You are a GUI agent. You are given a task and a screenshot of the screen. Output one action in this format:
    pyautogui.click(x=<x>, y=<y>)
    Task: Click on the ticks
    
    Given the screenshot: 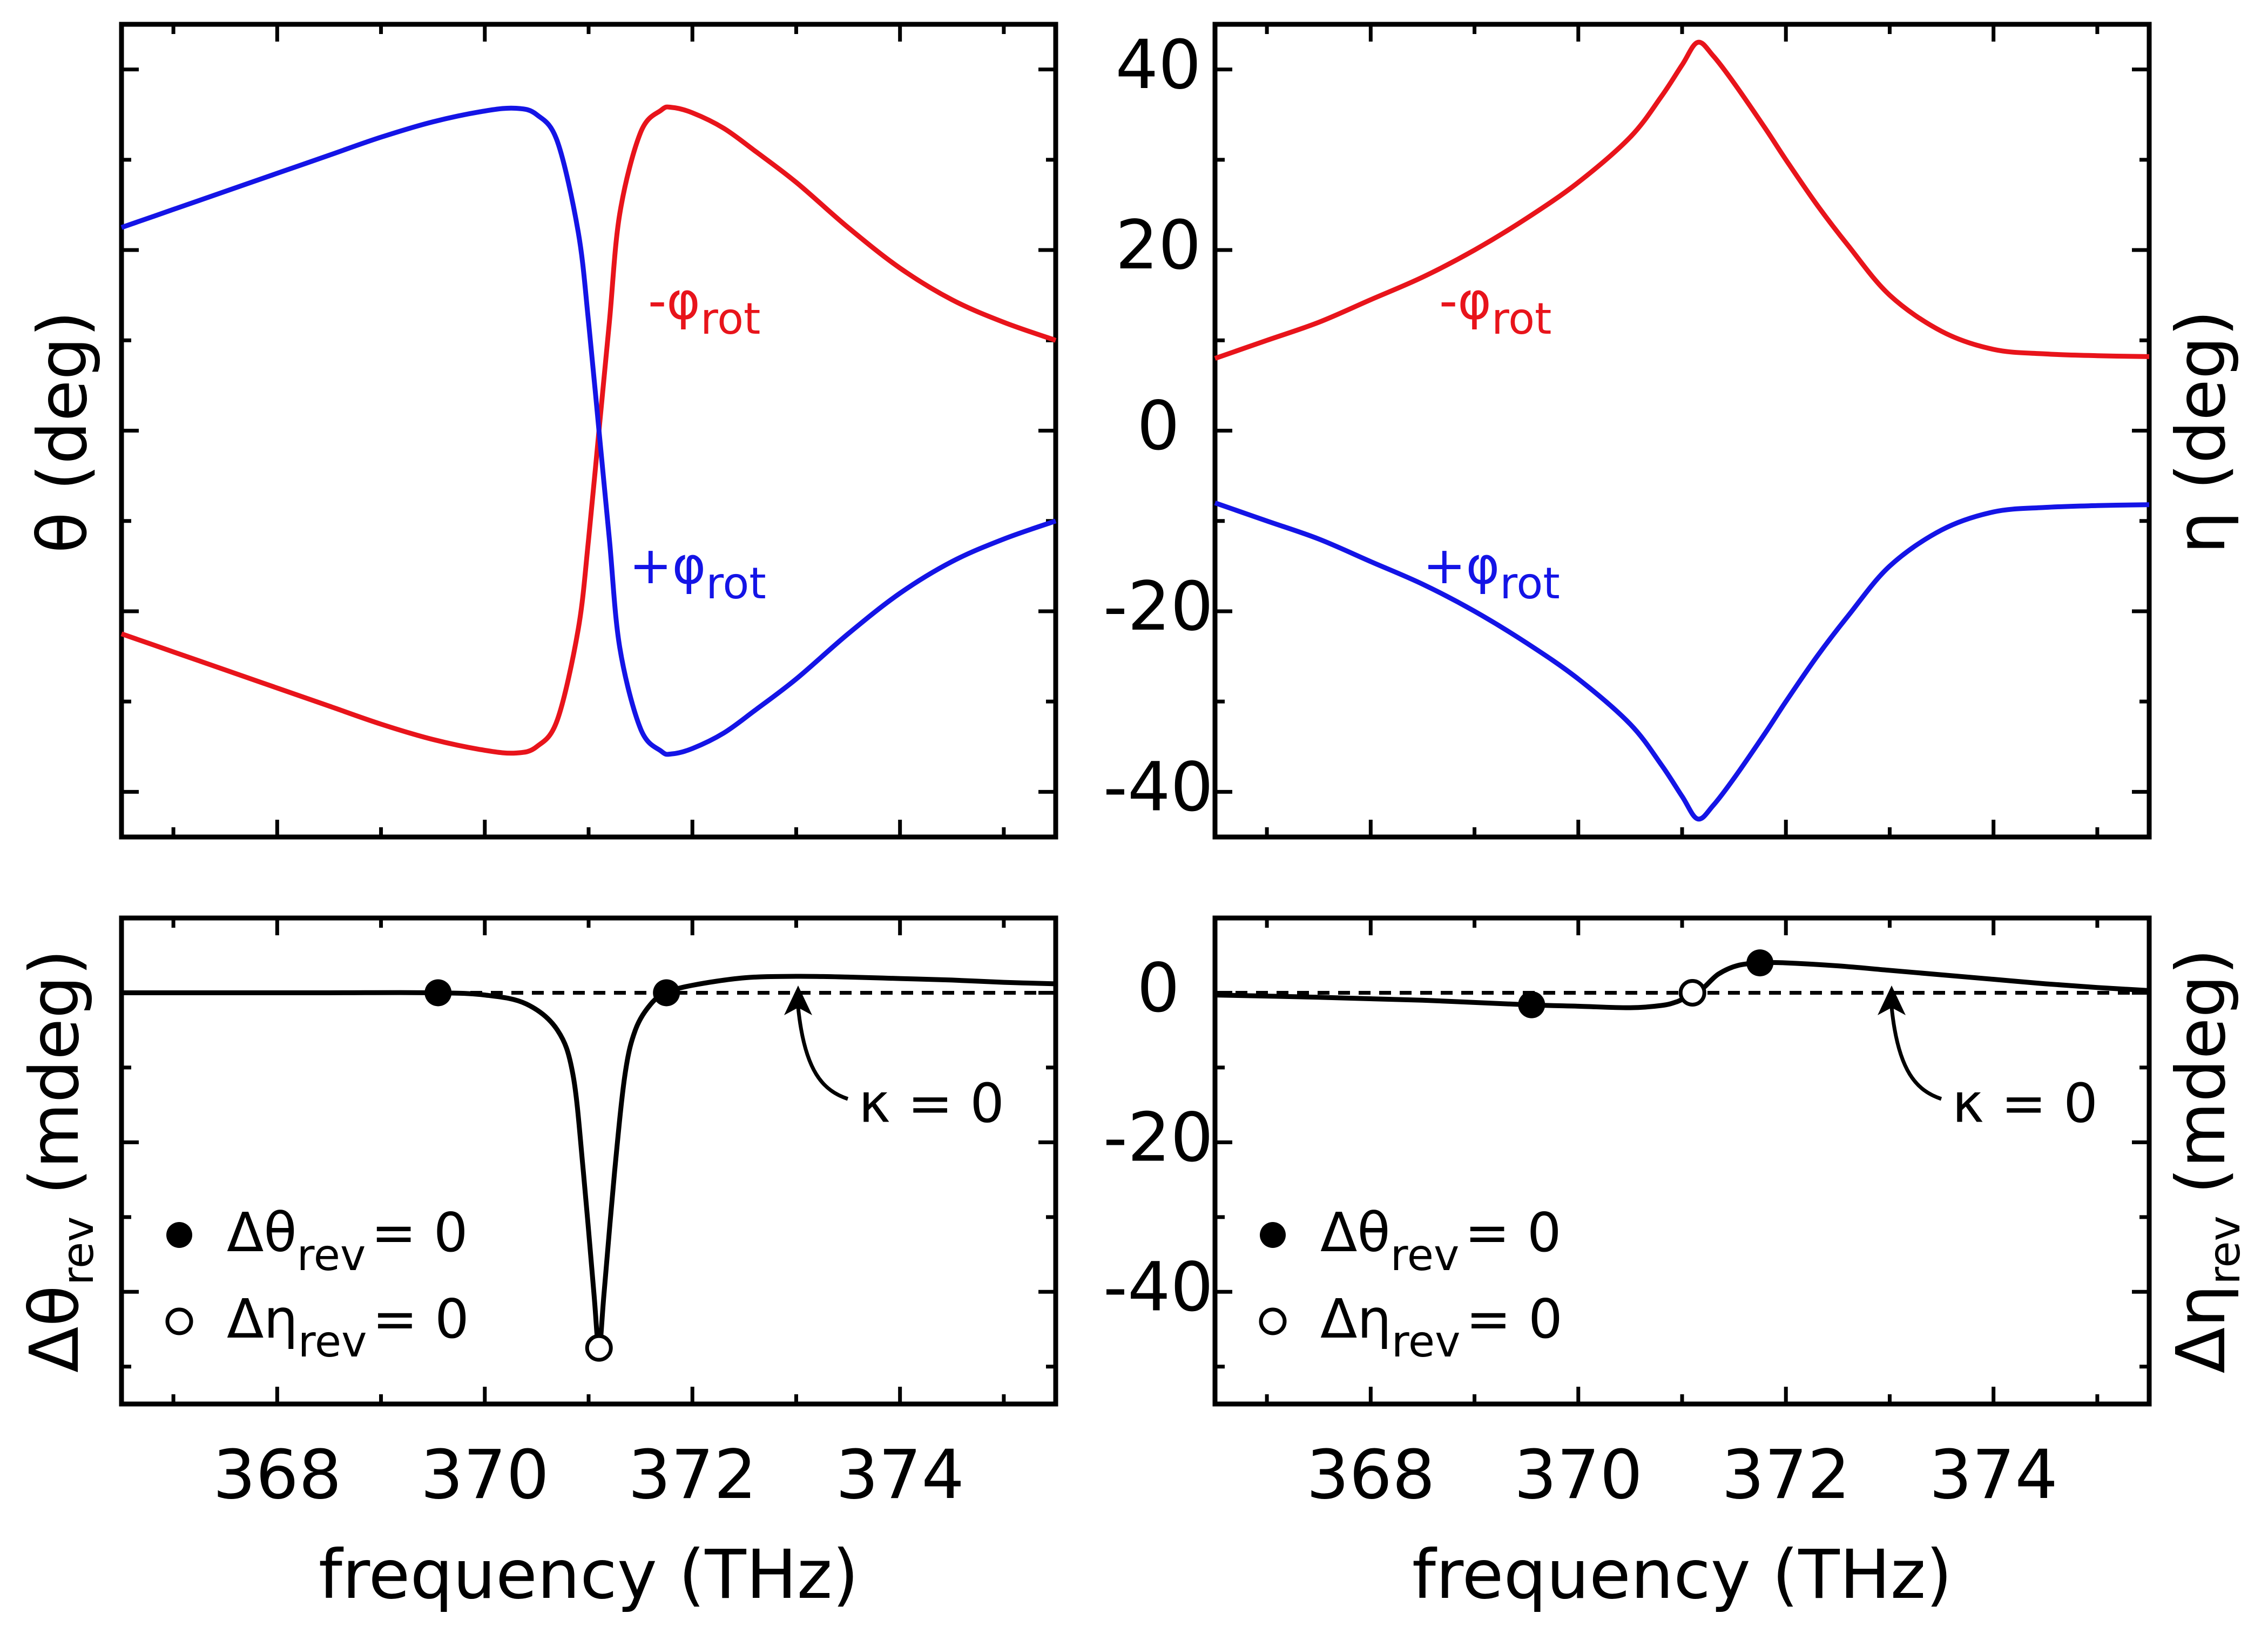 What is the action you would take?
    pyautogui.click(x=589, y=1160)
    